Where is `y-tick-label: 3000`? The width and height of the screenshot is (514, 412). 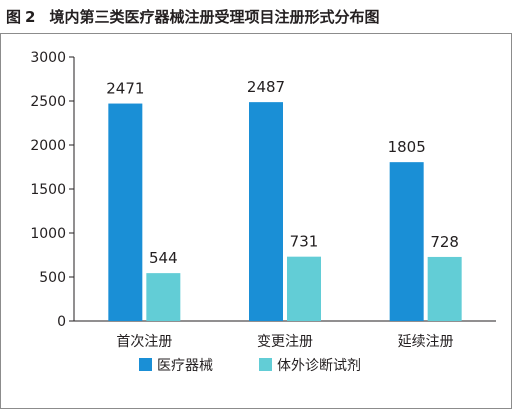 y-tick-label: 3000 is located at coordinates (48, 58).